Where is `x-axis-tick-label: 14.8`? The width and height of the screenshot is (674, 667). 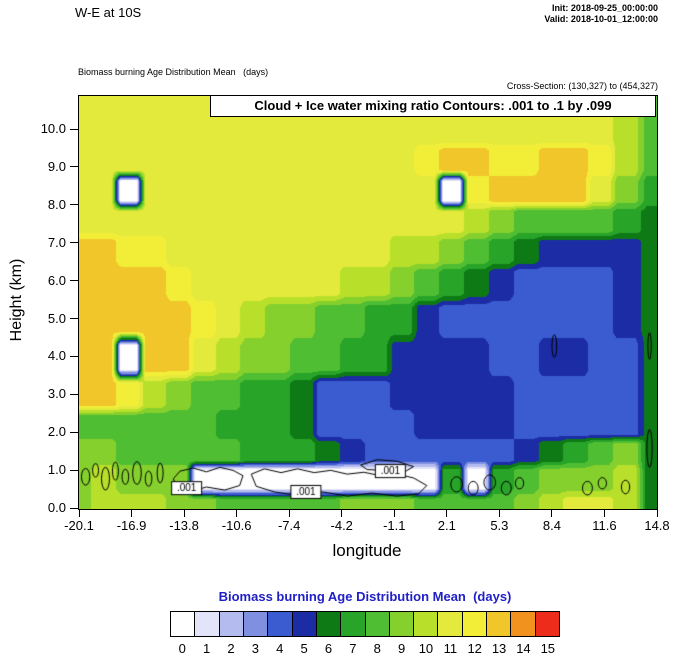
x-axis-tick-label: 14.8 is located at coordinates (657, 525).